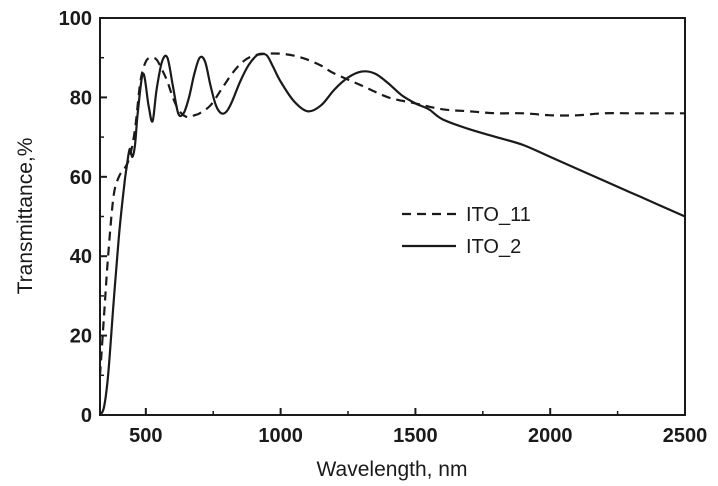 This screenshot has width=718, height=486. I want to click on y-tick-label: 0, so click(86, 416).